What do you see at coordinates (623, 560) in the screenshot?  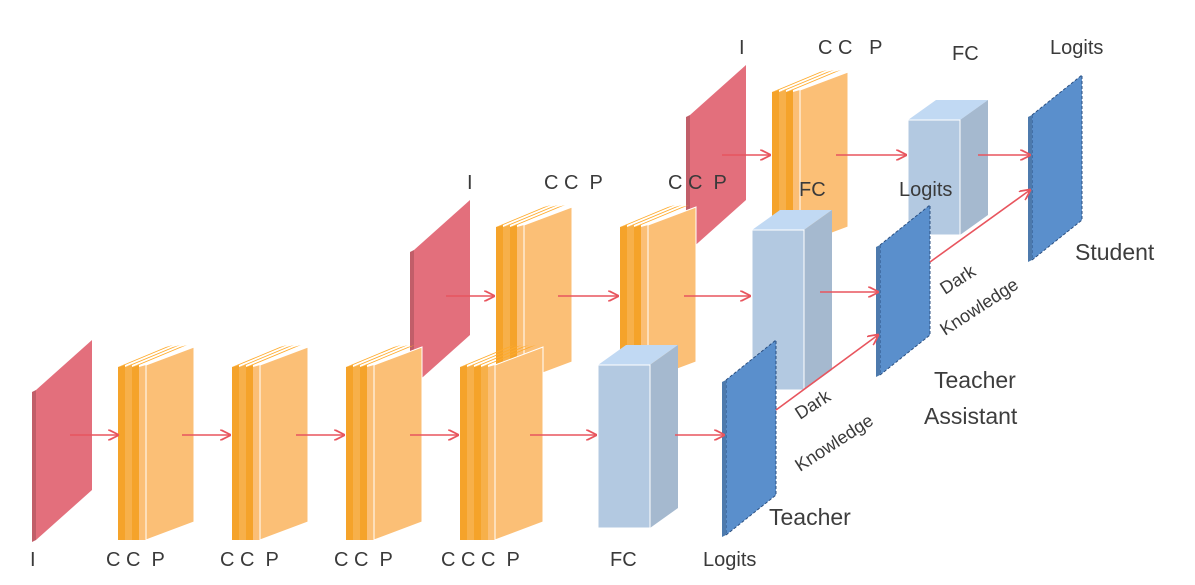 I see `teacher-fc-label: FC` at bounding box center [623, 560].